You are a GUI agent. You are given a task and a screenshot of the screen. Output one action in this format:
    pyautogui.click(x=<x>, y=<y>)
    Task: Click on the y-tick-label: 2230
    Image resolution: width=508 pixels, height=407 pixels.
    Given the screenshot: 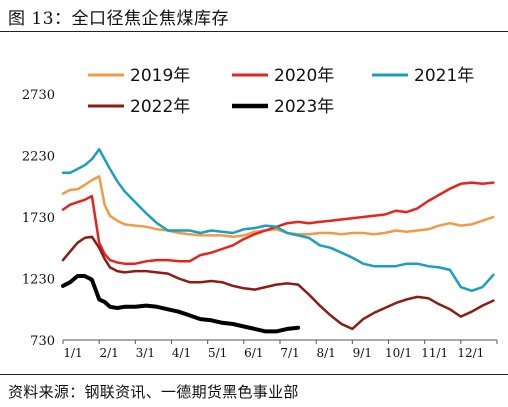 What is the action you would take?
    pyautogui.click(x=38, y=157)
    